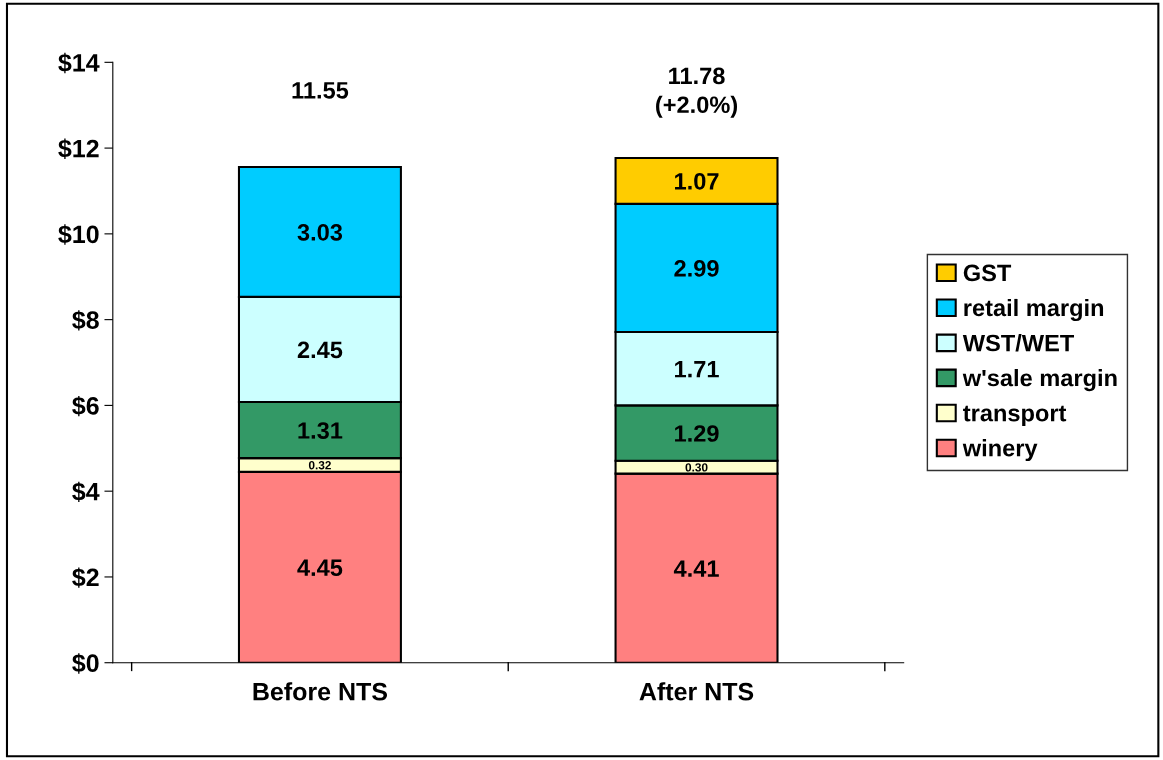 The image size is (1163, 760). I want to click on data-label: 2.45, so click(320, 350).